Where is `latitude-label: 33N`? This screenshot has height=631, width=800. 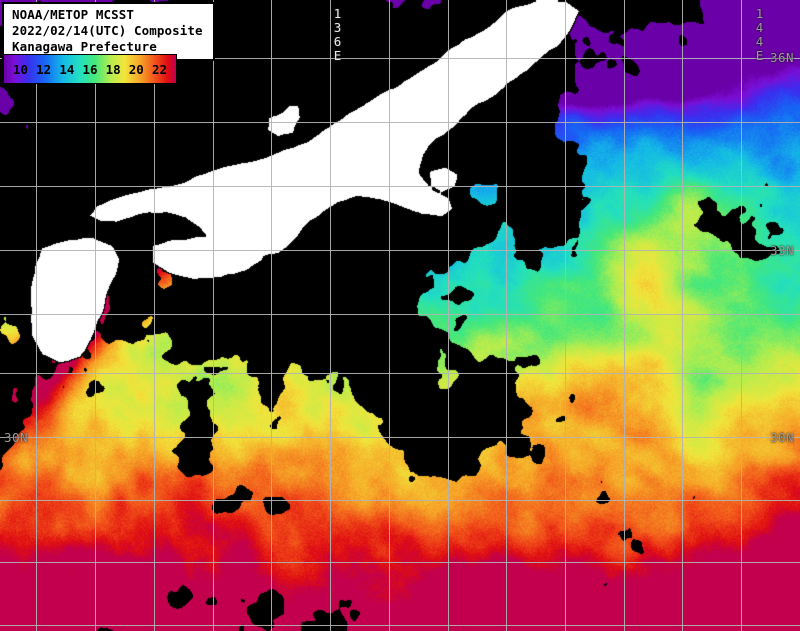 latitude-label: 33N is located at coordinates (782, 250).